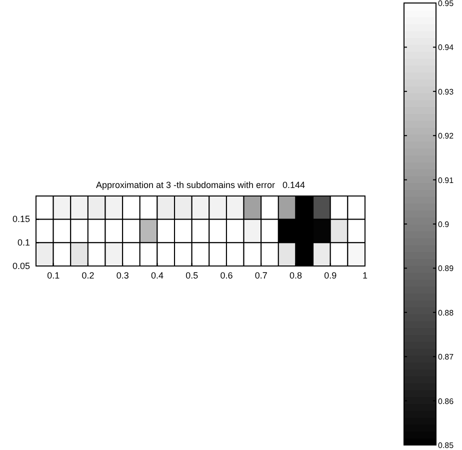 The width and height of the screenshot is (462, 450). I want to click on y-tick-label: 0.1, so click(23, 243).